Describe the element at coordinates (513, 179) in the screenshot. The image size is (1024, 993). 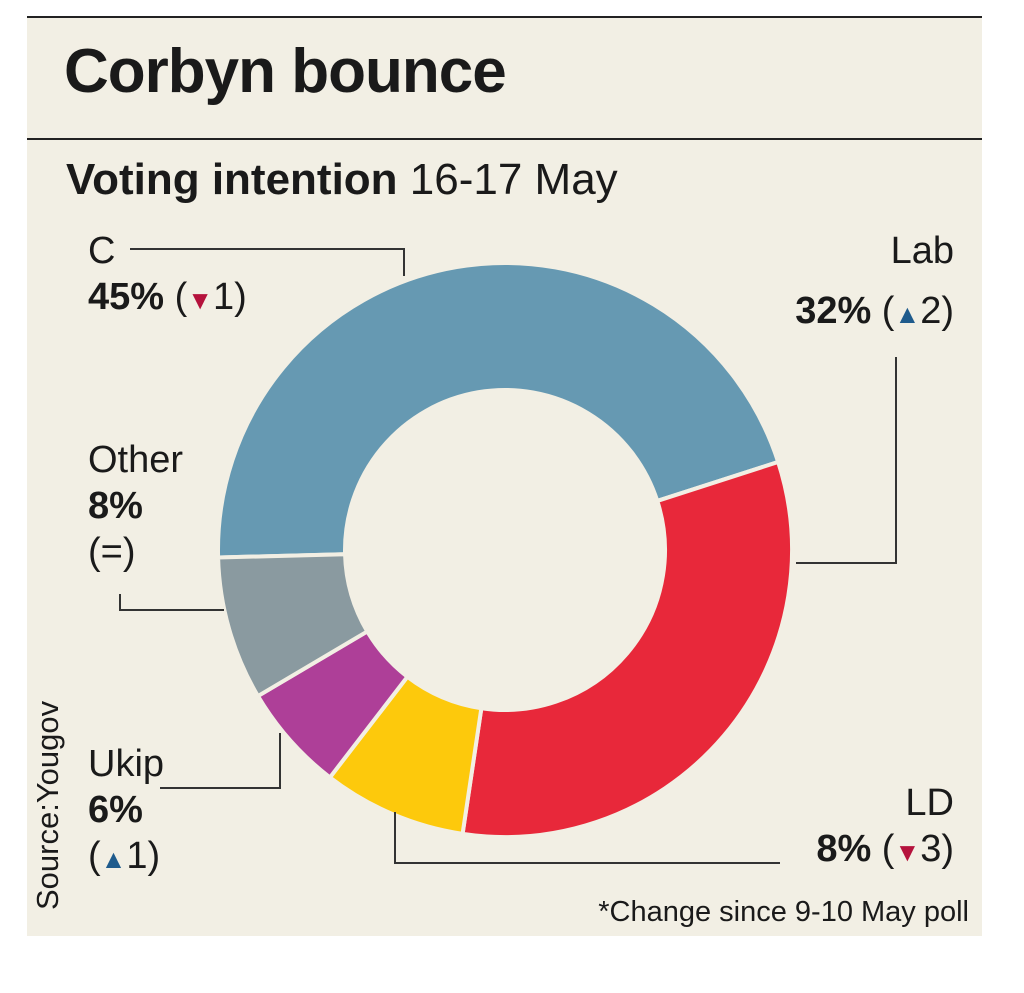
I see `subtitle-dates: 16-17 May` at that location.